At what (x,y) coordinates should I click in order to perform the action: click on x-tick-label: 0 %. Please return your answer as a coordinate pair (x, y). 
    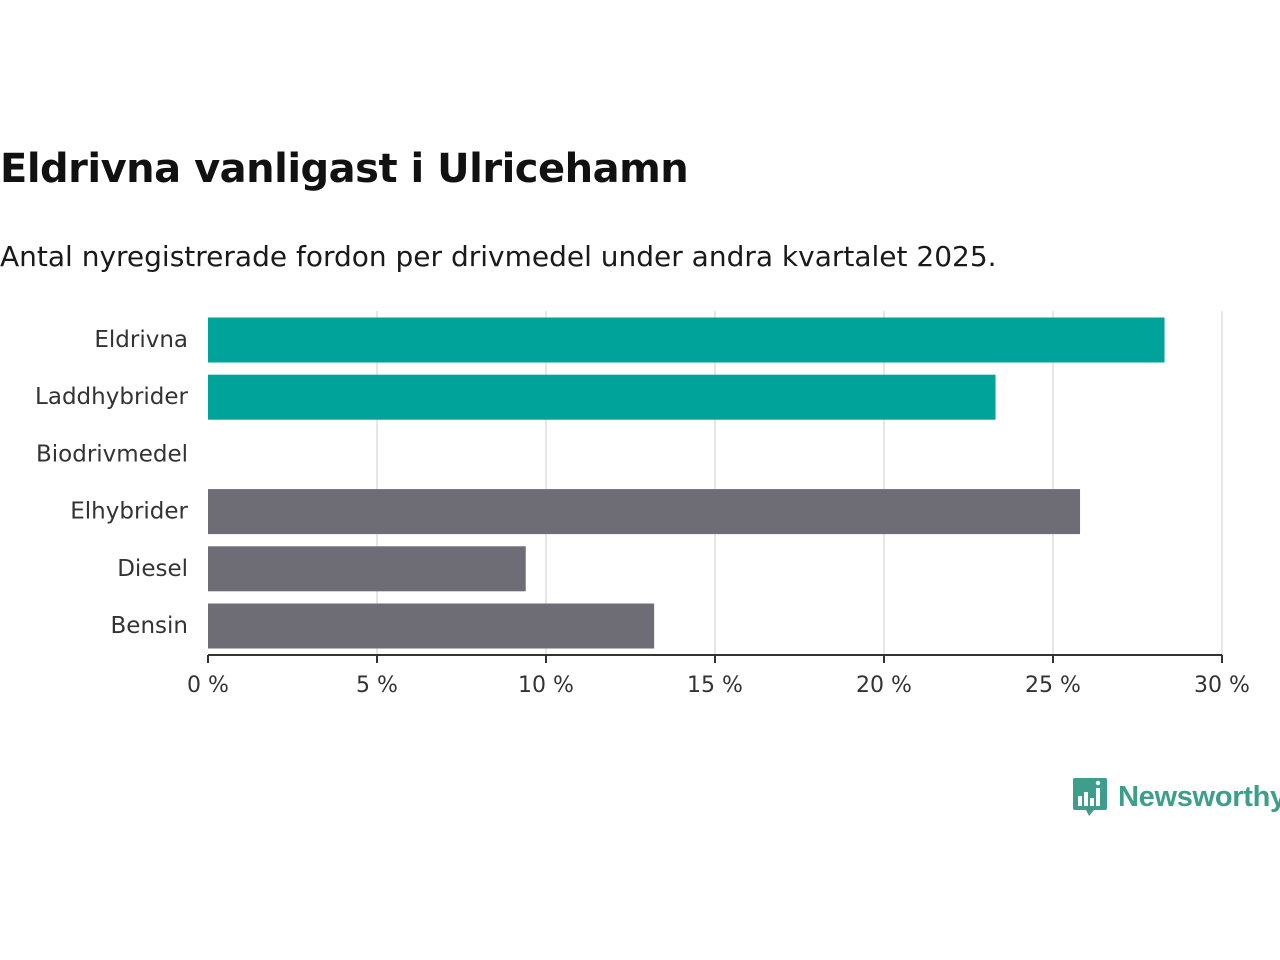
    Looking at the image, I should click on (208, 685).